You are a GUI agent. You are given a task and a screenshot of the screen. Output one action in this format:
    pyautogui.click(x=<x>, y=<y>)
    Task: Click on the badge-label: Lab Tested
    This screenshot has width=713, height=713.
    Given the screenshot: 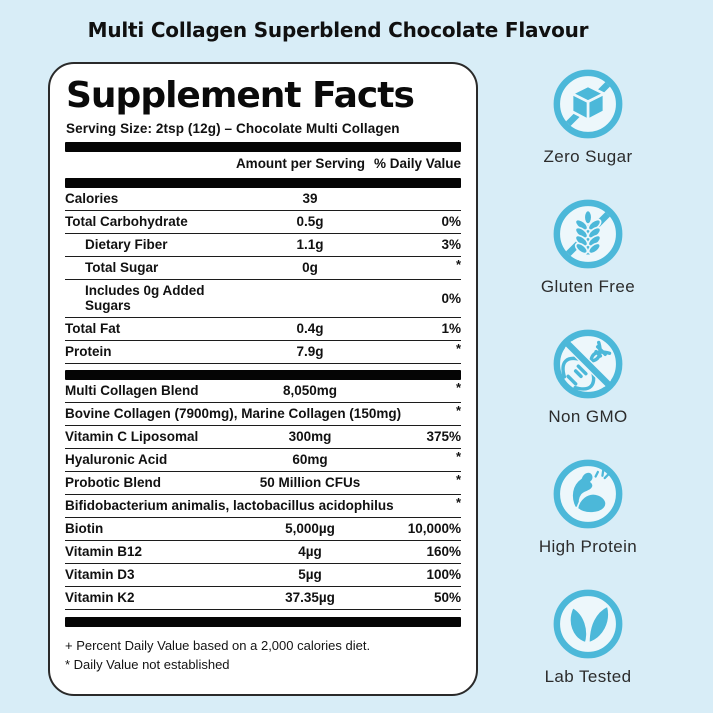 What is the action you would take?
    pyautogui.click(x=588, y=676)
    